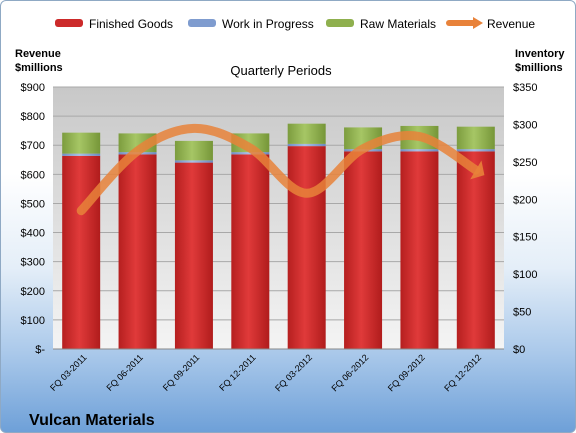  I want to click on right-tick-label: $200, so click(525, 200).